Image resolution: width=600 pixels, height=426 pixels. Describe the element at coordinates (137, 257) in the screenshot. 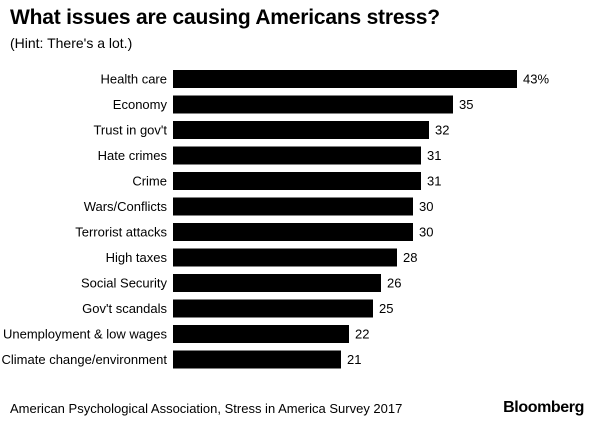

I see `category-label: High taxes` at that location.